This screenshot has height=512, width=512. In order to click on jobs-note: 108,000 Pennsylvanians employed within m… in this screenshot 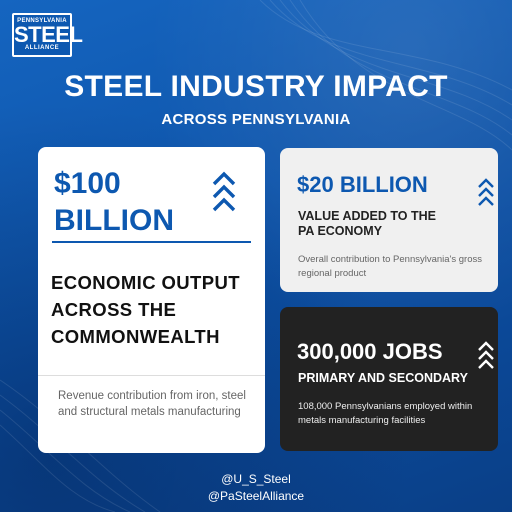, I will do `click(385, 413)`.